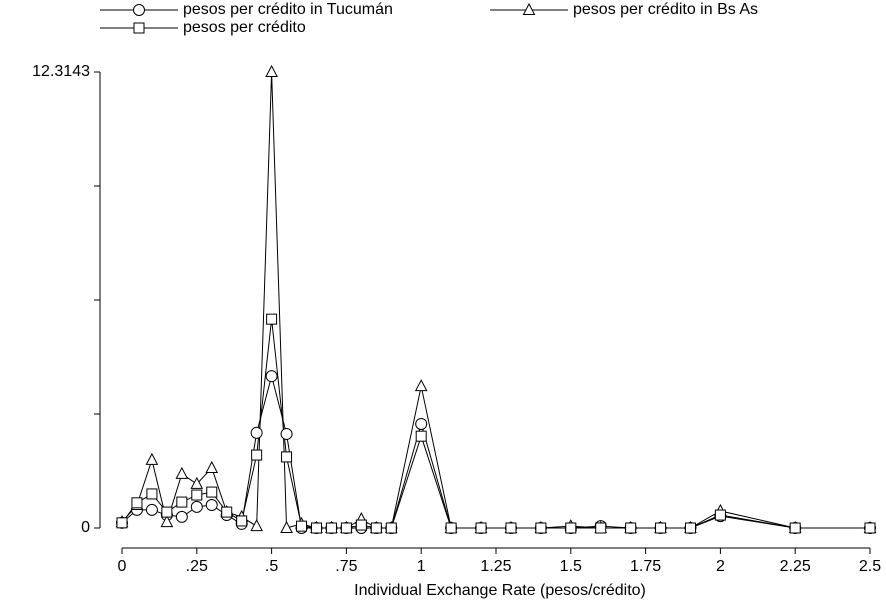 The height and width of the screenshot is (607, 886). I want to click on x-tick-label: 1.75, so click(645, 566).